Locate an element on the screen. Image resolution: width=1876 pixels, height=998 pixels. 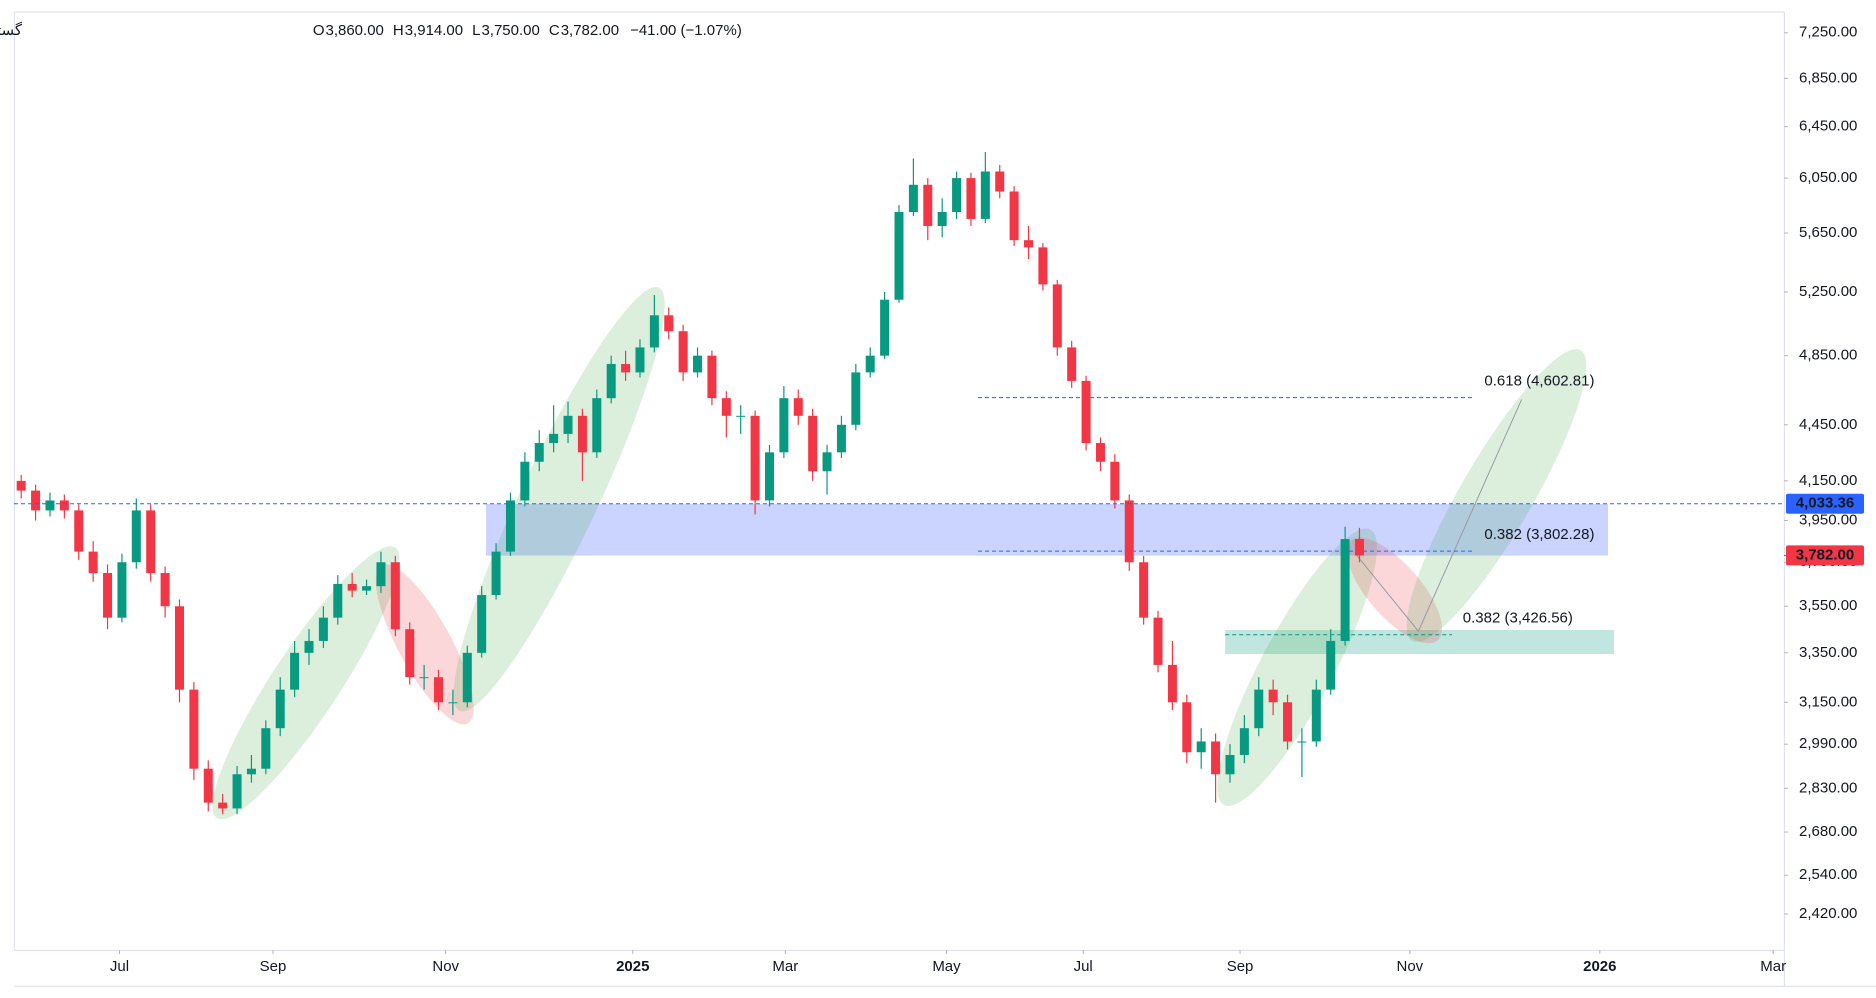
legend-key: H is located at coordinates (398, 30).